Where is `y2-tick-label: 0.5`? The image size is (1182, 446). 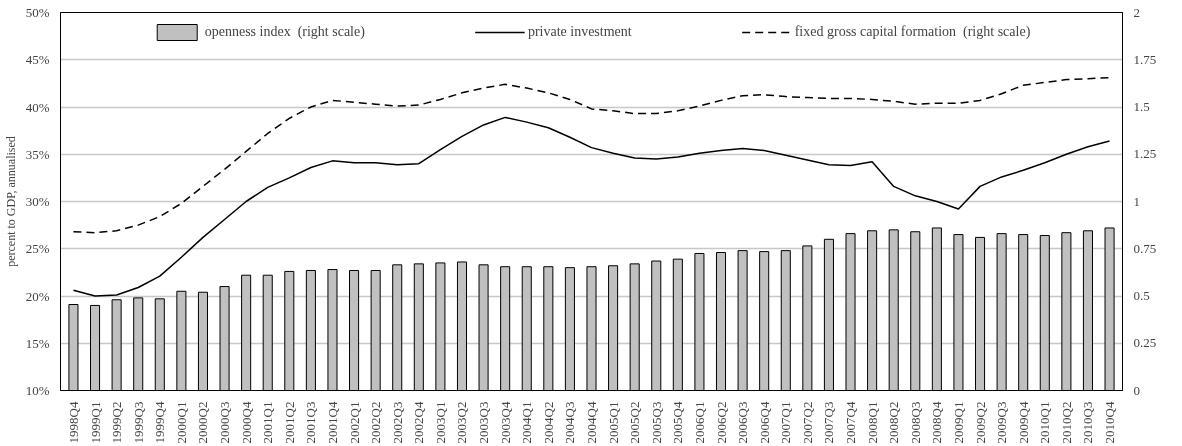
y2-tick-label: 0.5 is located at coordinates (1141, 295).